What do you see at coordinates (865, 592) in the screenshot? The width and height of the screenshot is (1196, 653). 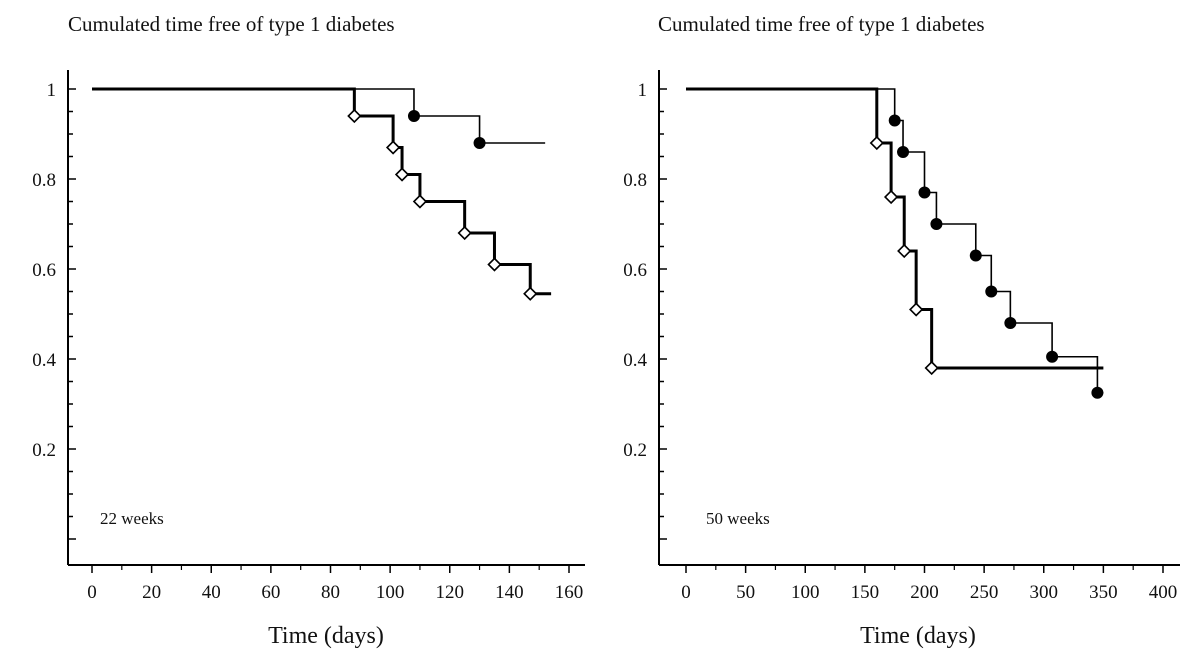 I see `chart-right-xtick-label: 150` at bounding box center [865, 592].